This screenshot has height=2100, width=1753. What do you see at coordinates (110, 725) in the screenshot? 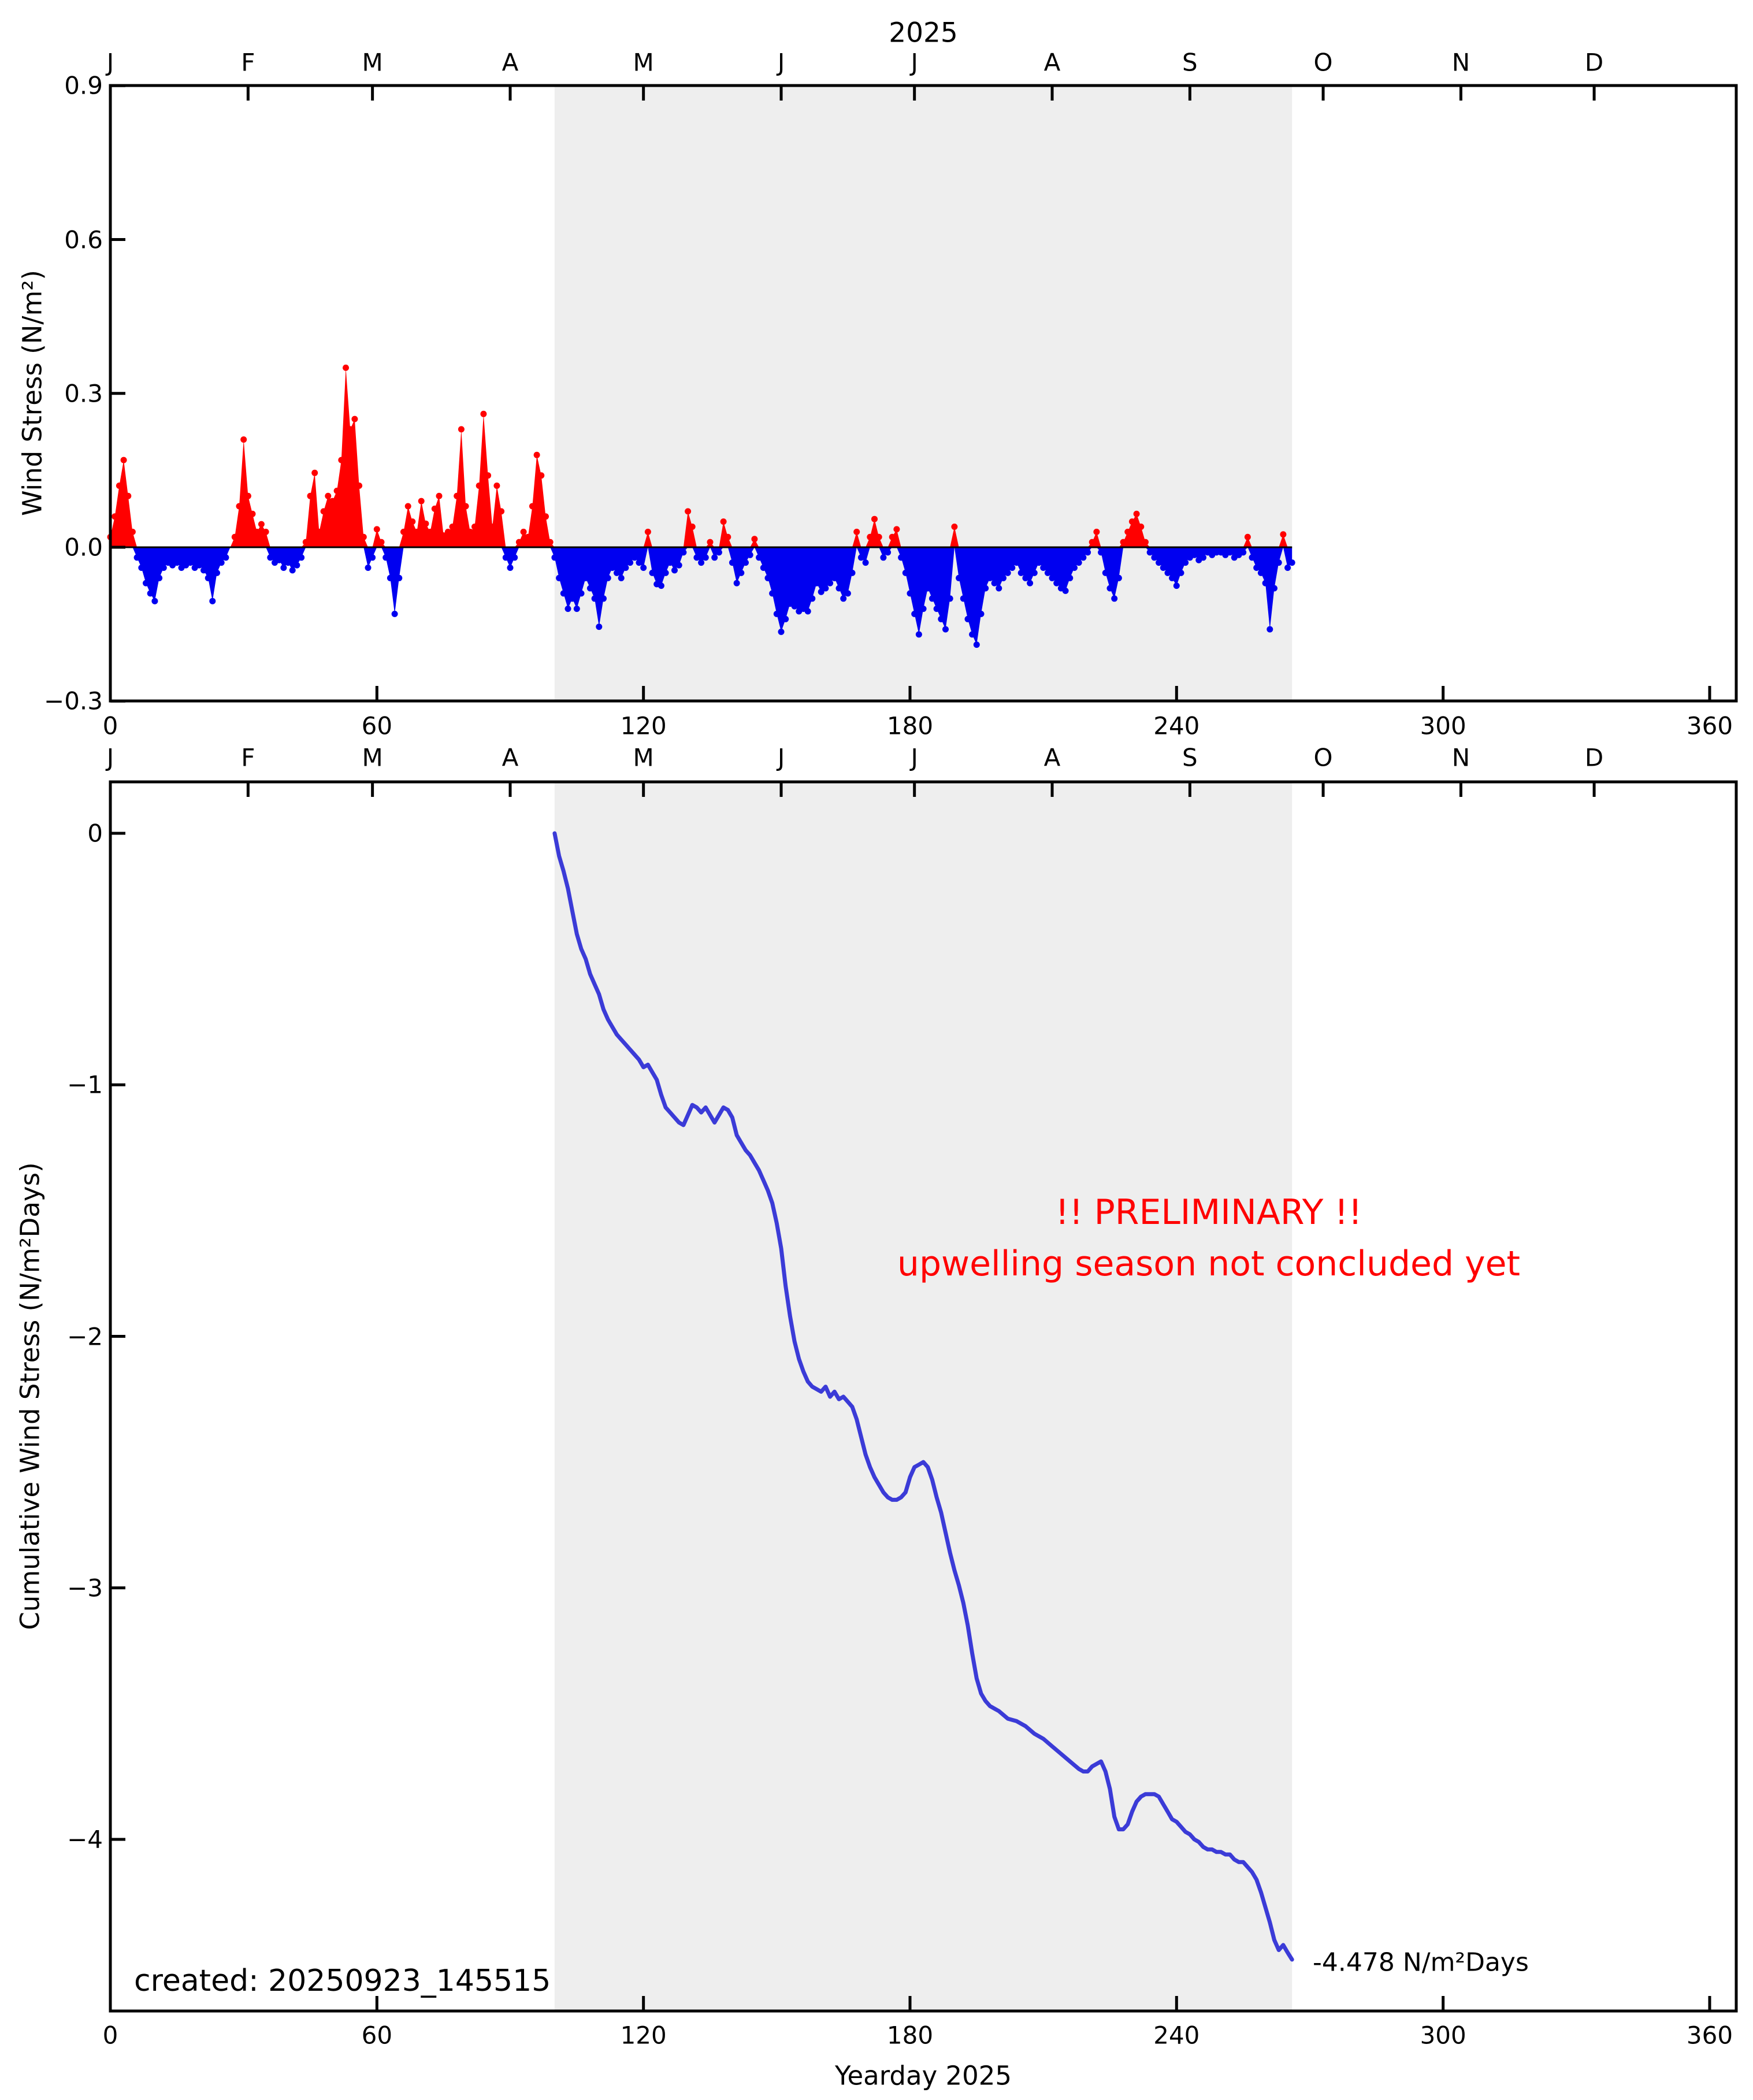
I see `top-x-tick-label: 0` at bounding box center [110, 725].